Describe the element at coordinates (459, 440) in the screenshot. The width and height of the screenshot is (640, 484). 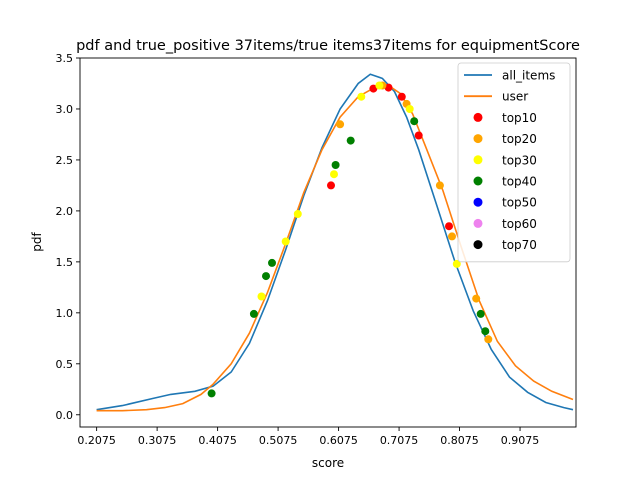
I see `x-tick-label-6: 0.8075` at that location.